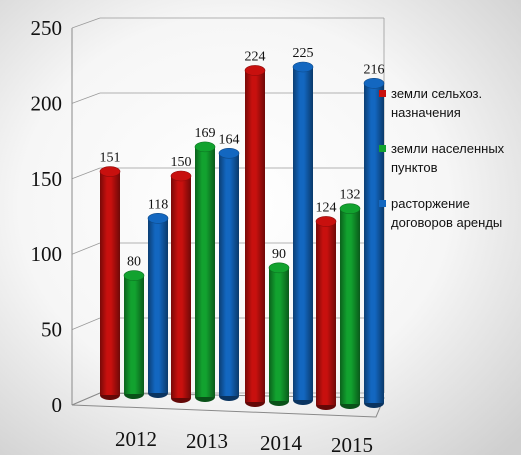 This screenshot has height=455, width=521. I want to click on data-label-2013-series-2: 169, so click(205, 133).